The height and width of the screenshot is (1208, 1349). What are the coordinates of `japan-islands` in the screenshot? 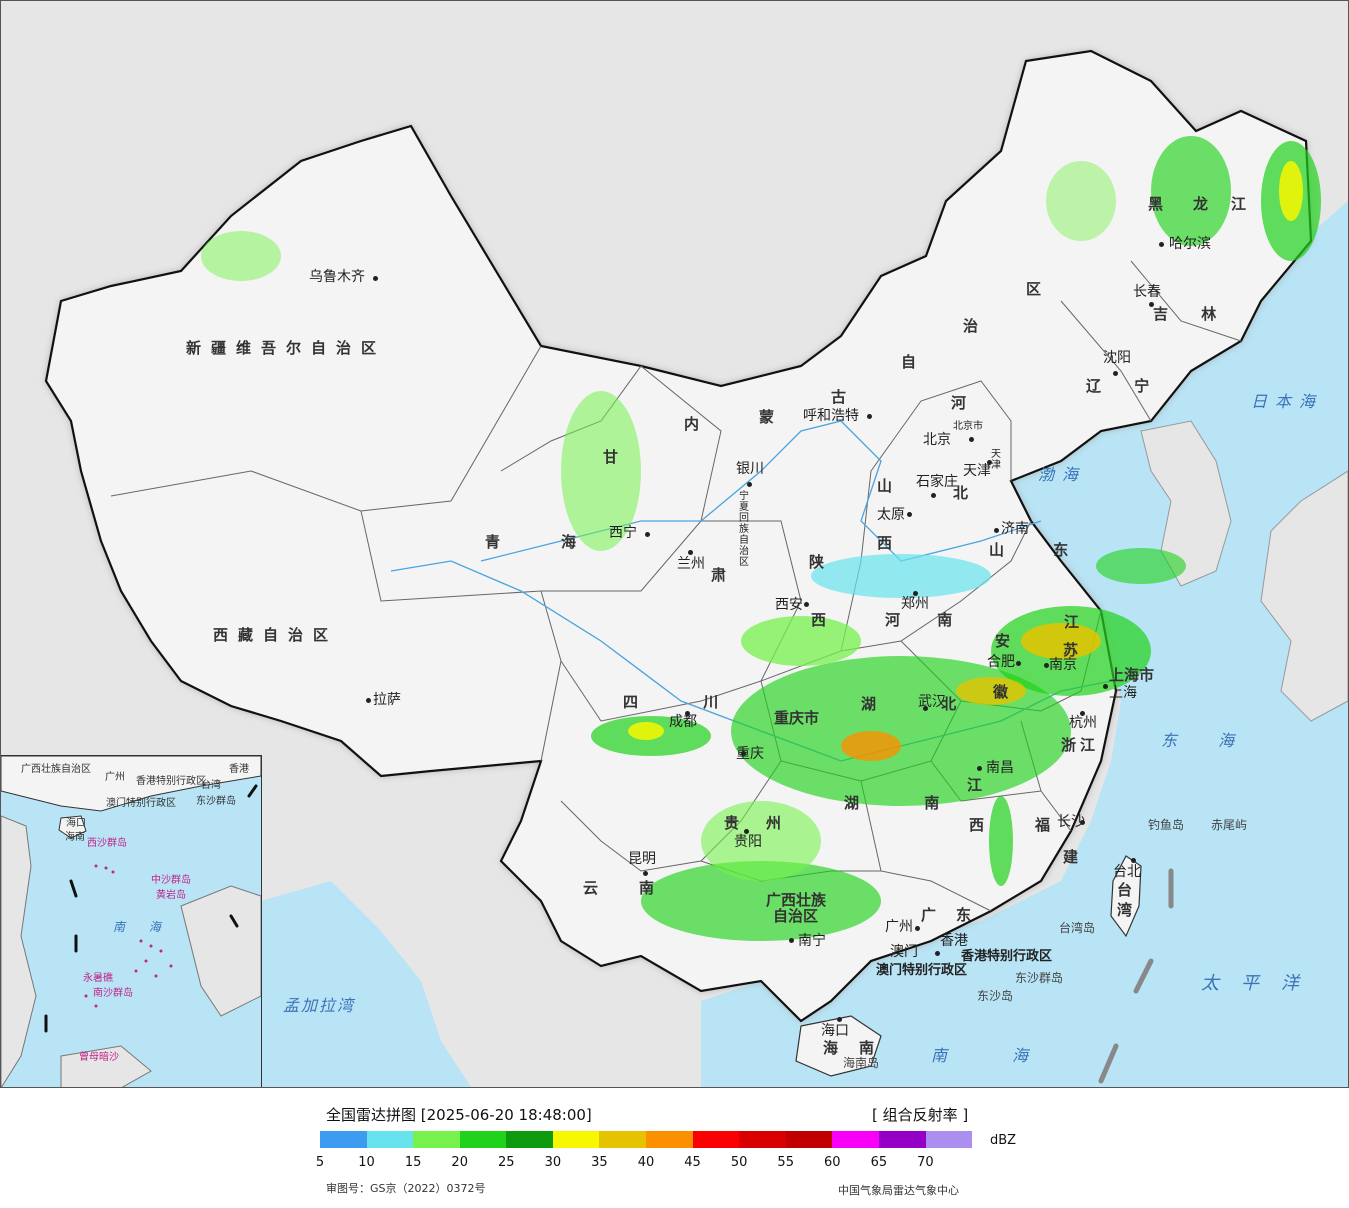 It's located at (1304, 596).